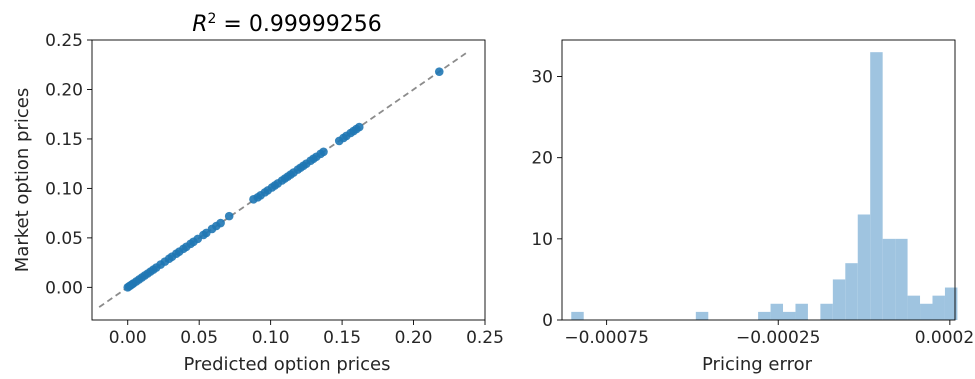 Image resolution: width=975 pixels, height=379 pixels. Describe the element at coordinates (542, 240) in the screenshot. I see `histogram-ytick-label: 10` at that location.